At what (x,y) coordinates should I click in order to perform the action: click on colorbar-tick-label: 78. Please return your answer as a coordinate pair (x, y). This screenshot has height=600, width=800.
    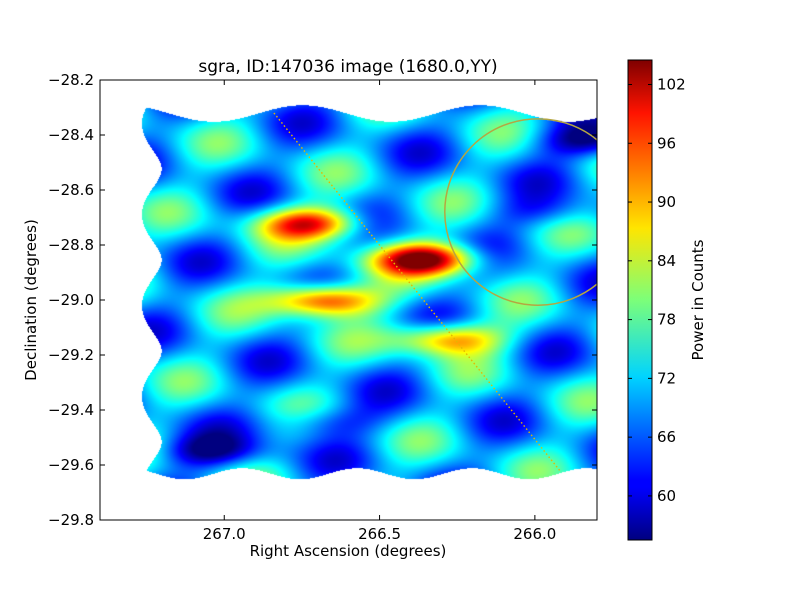
    Looking at the image, I should click on (666, 320).